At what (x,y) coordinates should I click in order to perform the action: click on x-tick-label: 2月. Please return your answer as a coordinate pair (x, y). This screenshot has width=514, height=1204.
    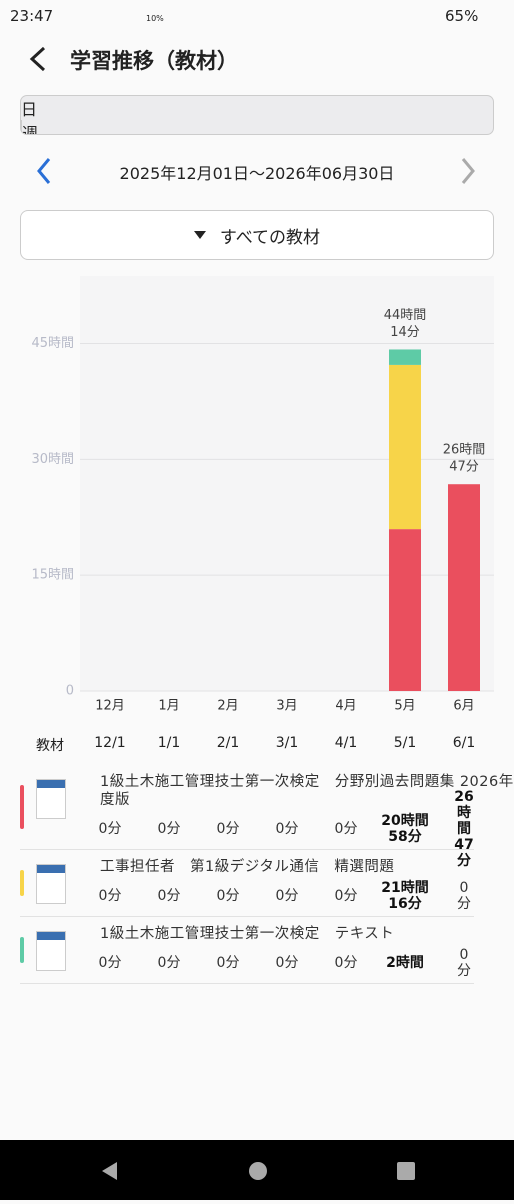
    Looking at the image, I should click on (227, 706).